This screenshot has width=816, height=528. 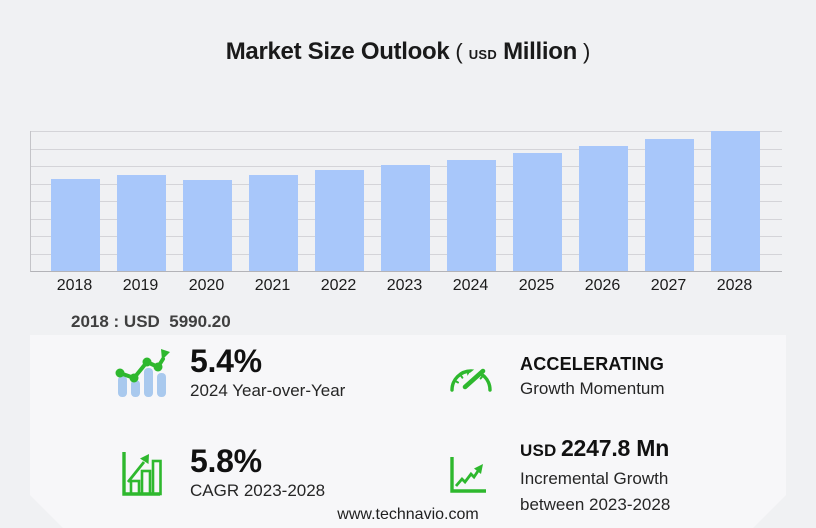 What do you see at coordinates (141, 374) in the screenshot?
I see `bar-chart-trend-up-icon` at bounding box center [141, 374].